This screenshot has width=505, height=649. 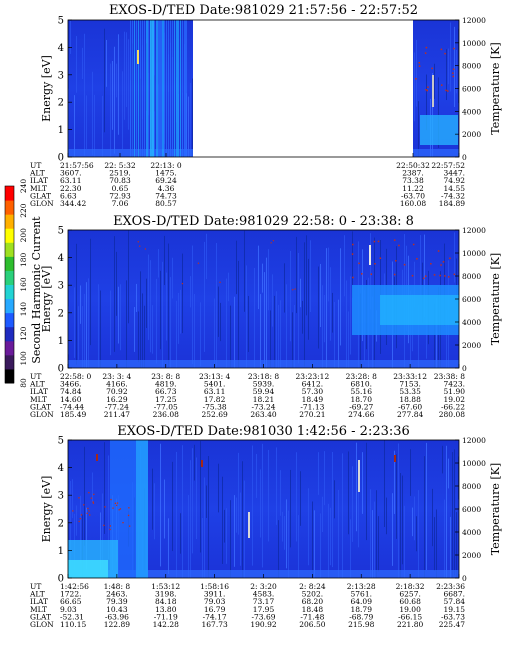 What do you see at coordinates (412, 173) in the screenshot?
I see `ephemeris-cell: 2387.` at bounding box center [412, 173].